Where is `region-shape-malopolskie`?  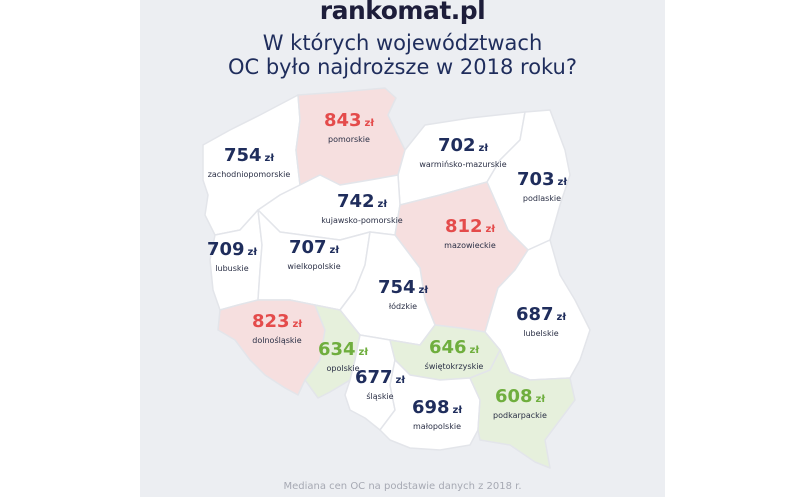 region-shape-malopolskie is located at coordinates (430, 405).